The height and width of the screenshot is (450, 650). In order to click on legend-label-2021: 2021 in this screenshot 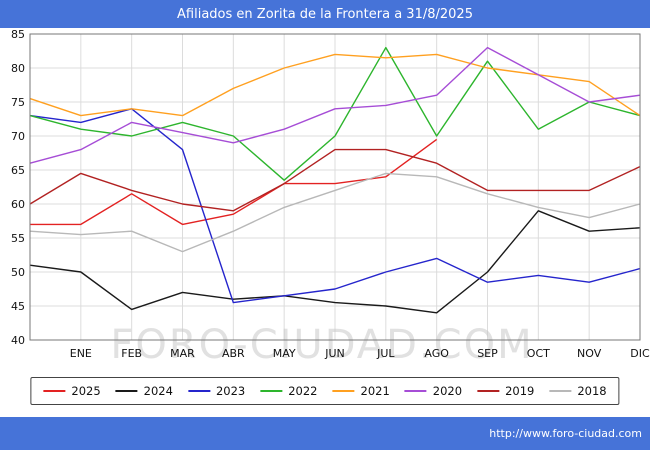, I will do `click(375, 391)`.